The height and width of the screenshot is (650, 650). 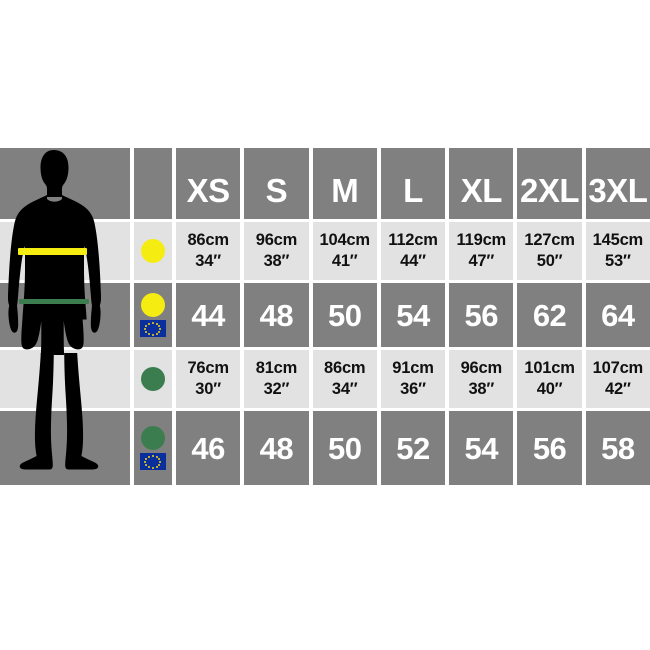 I want to click on measure-cm: 76cm, so click(x=208, y=367).